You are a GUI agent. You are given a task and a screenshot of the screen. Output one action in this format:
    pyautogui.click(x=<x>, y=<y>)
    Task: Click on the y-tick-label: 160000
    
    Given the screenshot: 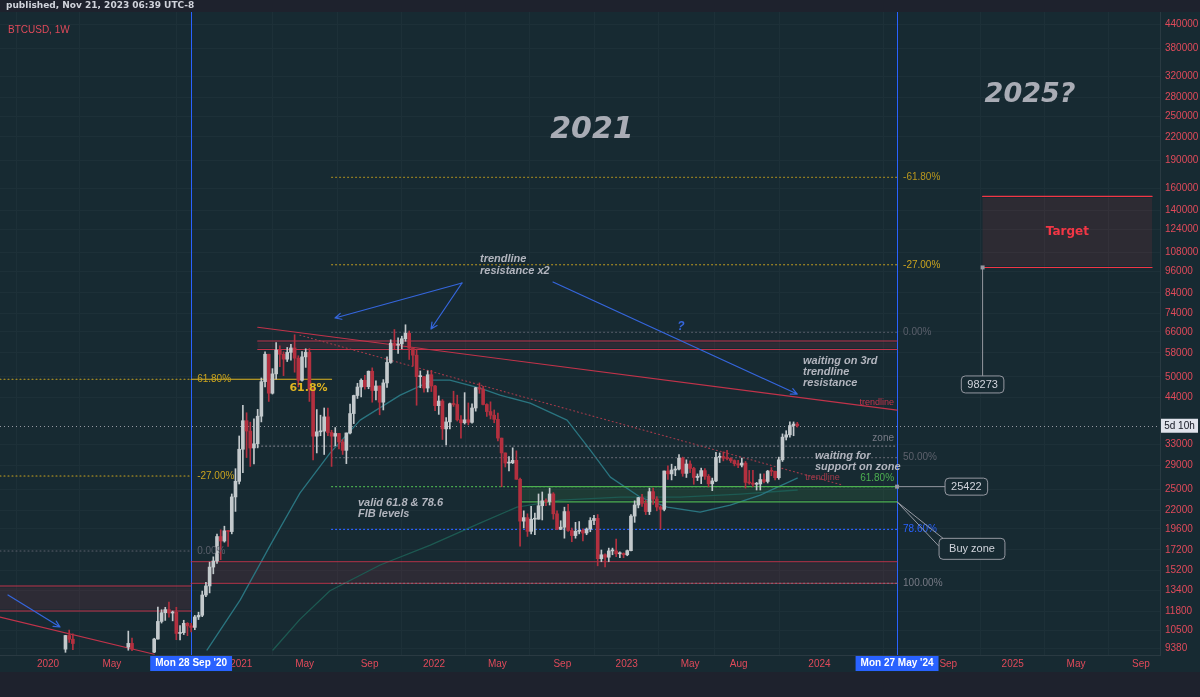 What is the action you would take?
    pyautogui.click(x=1182, y=188)
    